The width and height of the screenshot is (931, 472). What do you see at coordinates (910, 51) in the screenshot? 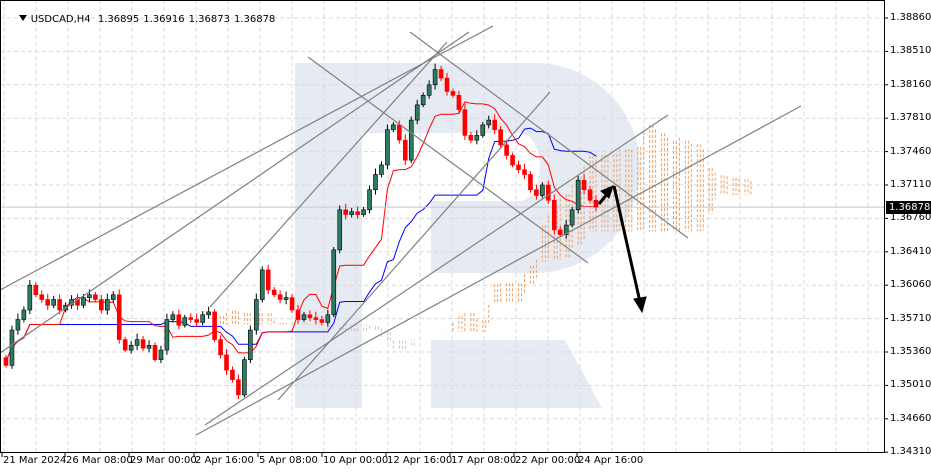
I see `y-tick-label: 1.38510` at bounding box center [910, 51].